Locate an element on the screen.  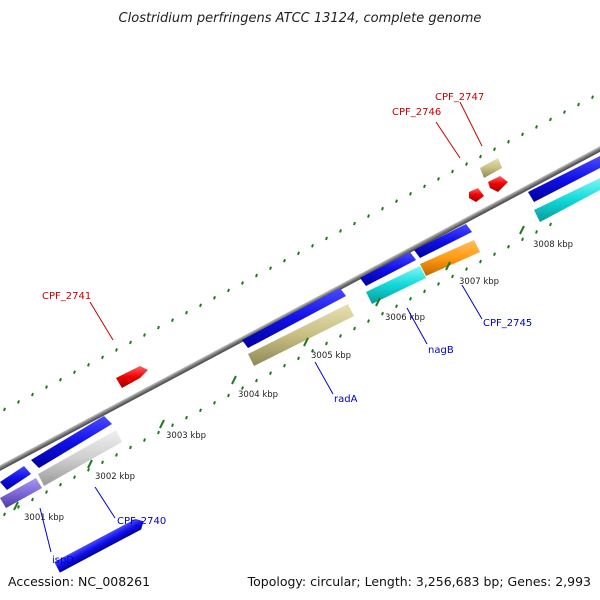
gene-radA-bar is located at coordinates (301, 335).